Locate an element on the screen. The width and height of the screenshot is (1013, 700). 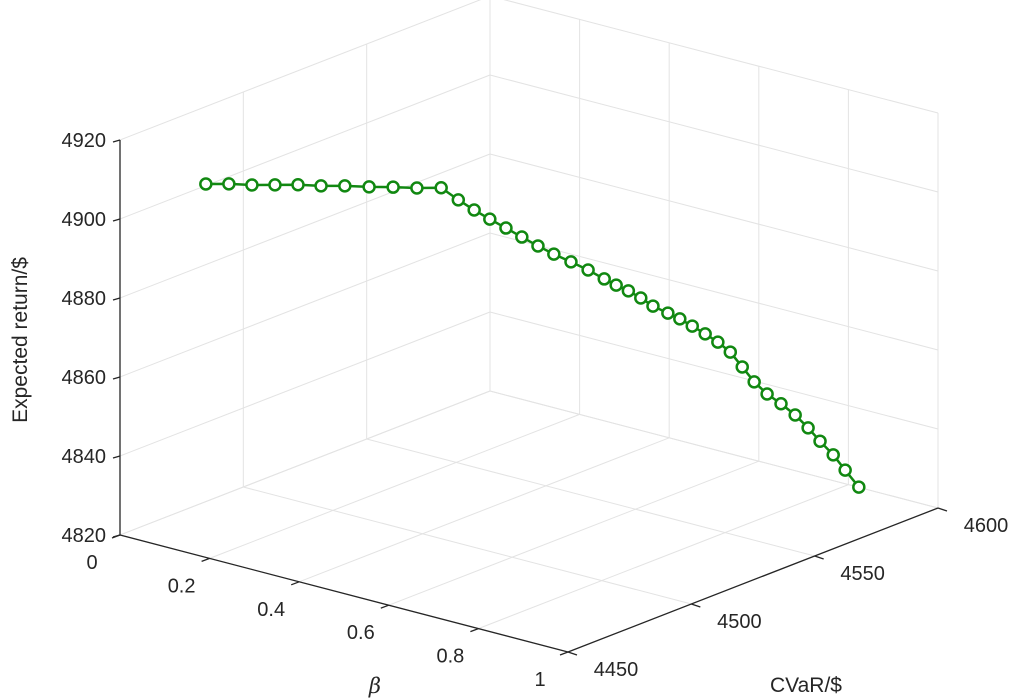
y-axis-line is located at coordinates (753, 580).